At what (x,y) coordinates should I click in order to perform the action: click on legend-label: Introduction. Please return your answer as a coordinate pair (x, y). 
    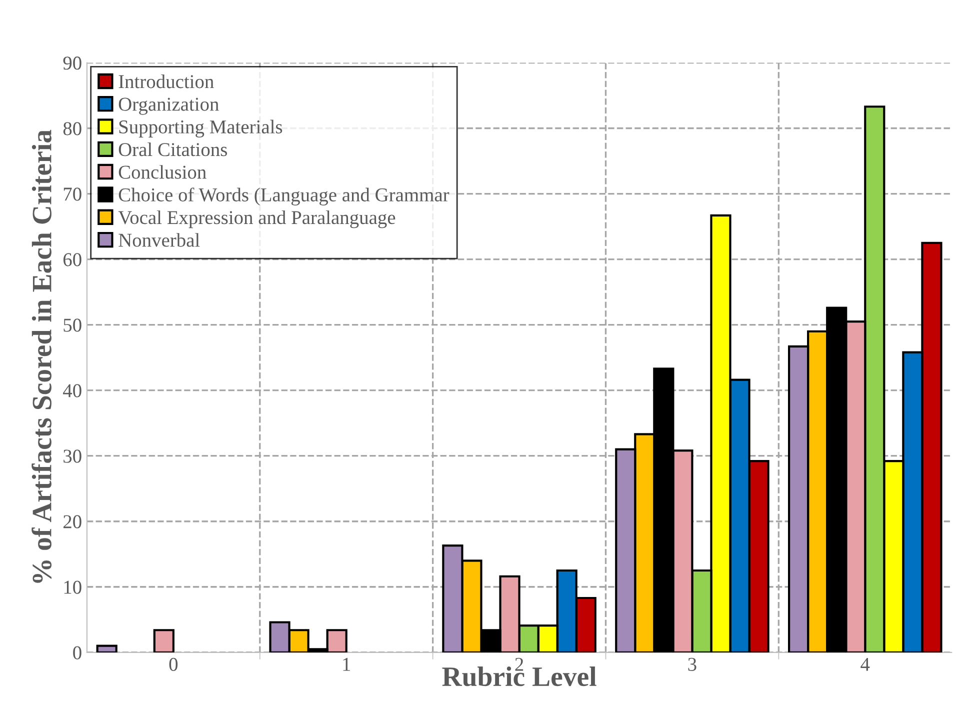
    Looking at the image, I should click on (166, 81).